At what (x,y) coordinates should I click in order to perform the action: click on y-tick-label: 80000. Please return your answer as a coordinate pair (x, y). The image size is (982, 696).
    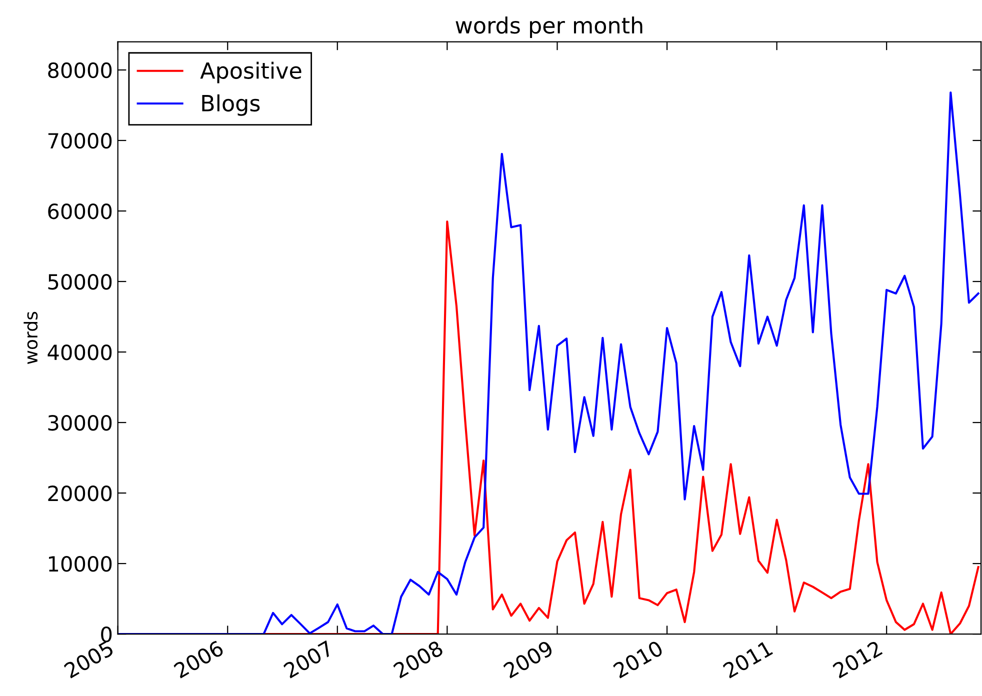
    Looking at the image, I should click on (80, 70).